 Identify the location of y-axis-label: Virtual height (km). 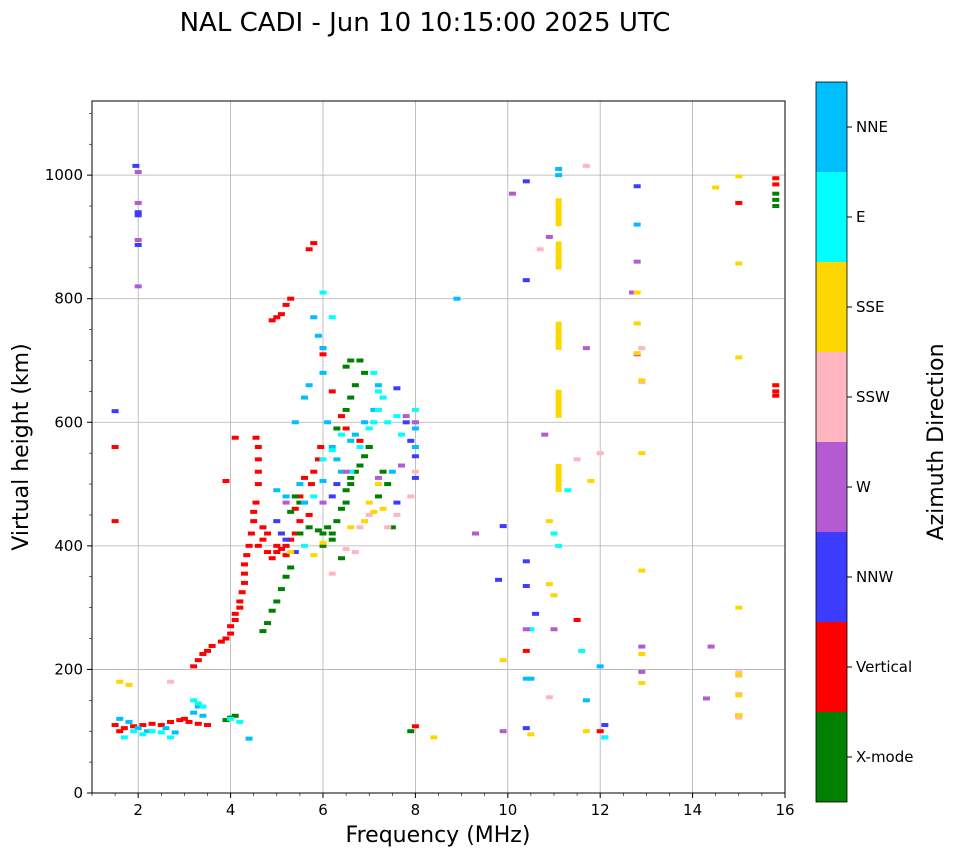
(21, 446).